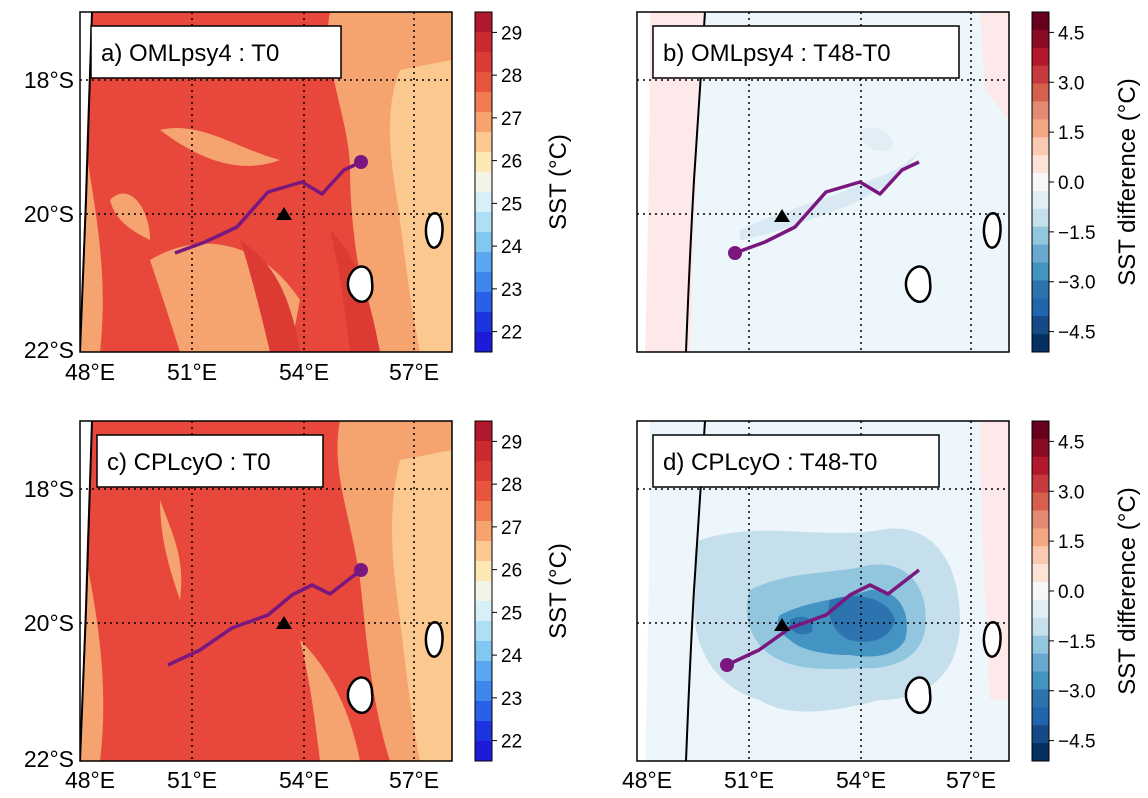  I want to click on track-start-marker, so click(735, 253).